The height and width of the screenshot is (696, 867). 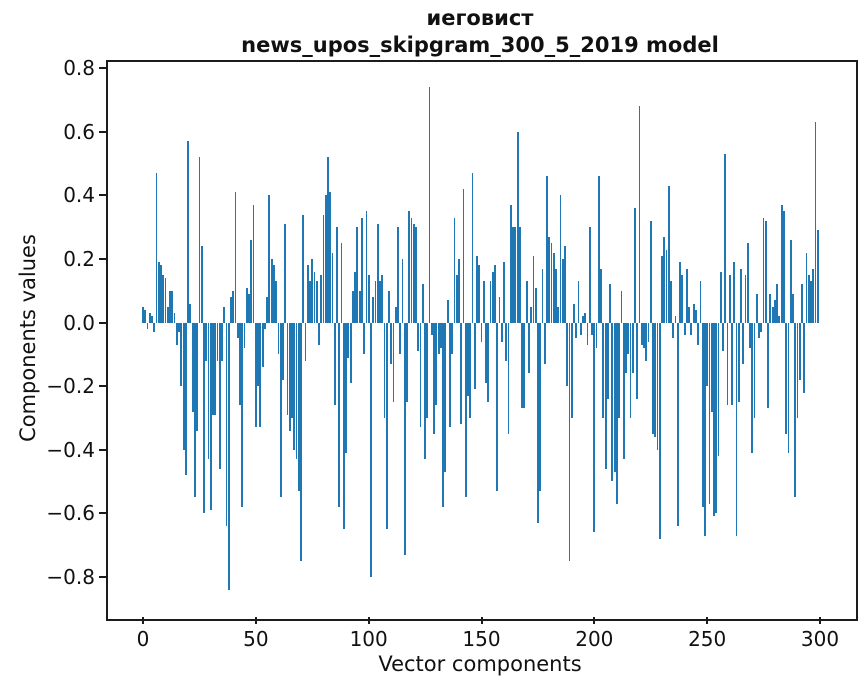 I want to click on x-tick, so click(x=820, y=620).